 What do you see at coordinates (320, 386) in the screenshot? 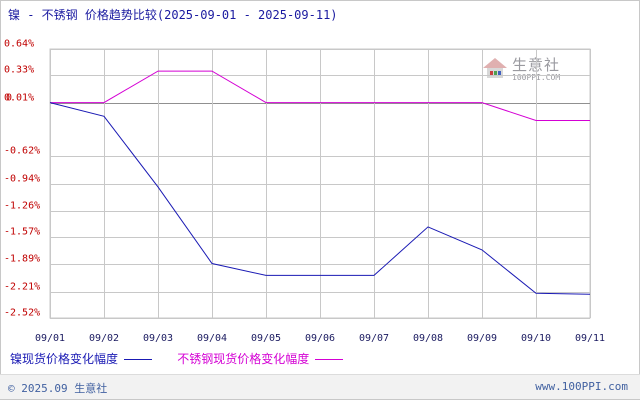
I see `footer-bar: © 2025.09 生意社 www.100PPI.com` at bounding box center [320, 386].